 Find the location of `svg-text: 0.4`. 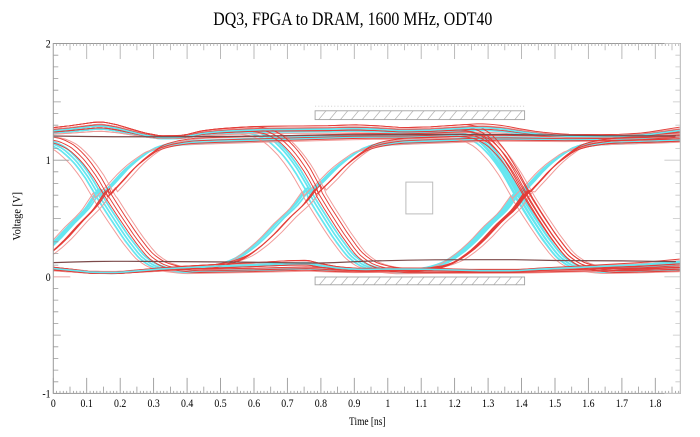

svg-text: 0.4 is located at coordinates (187, 404).